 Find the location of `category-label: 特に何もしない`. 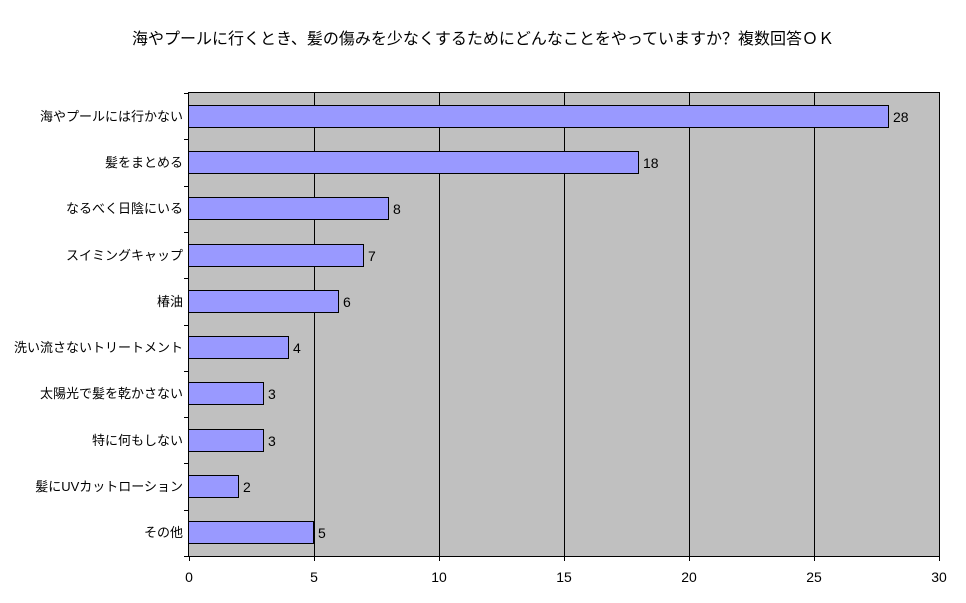

category-label: 特に何もしない is located at coordinates (137, 440).